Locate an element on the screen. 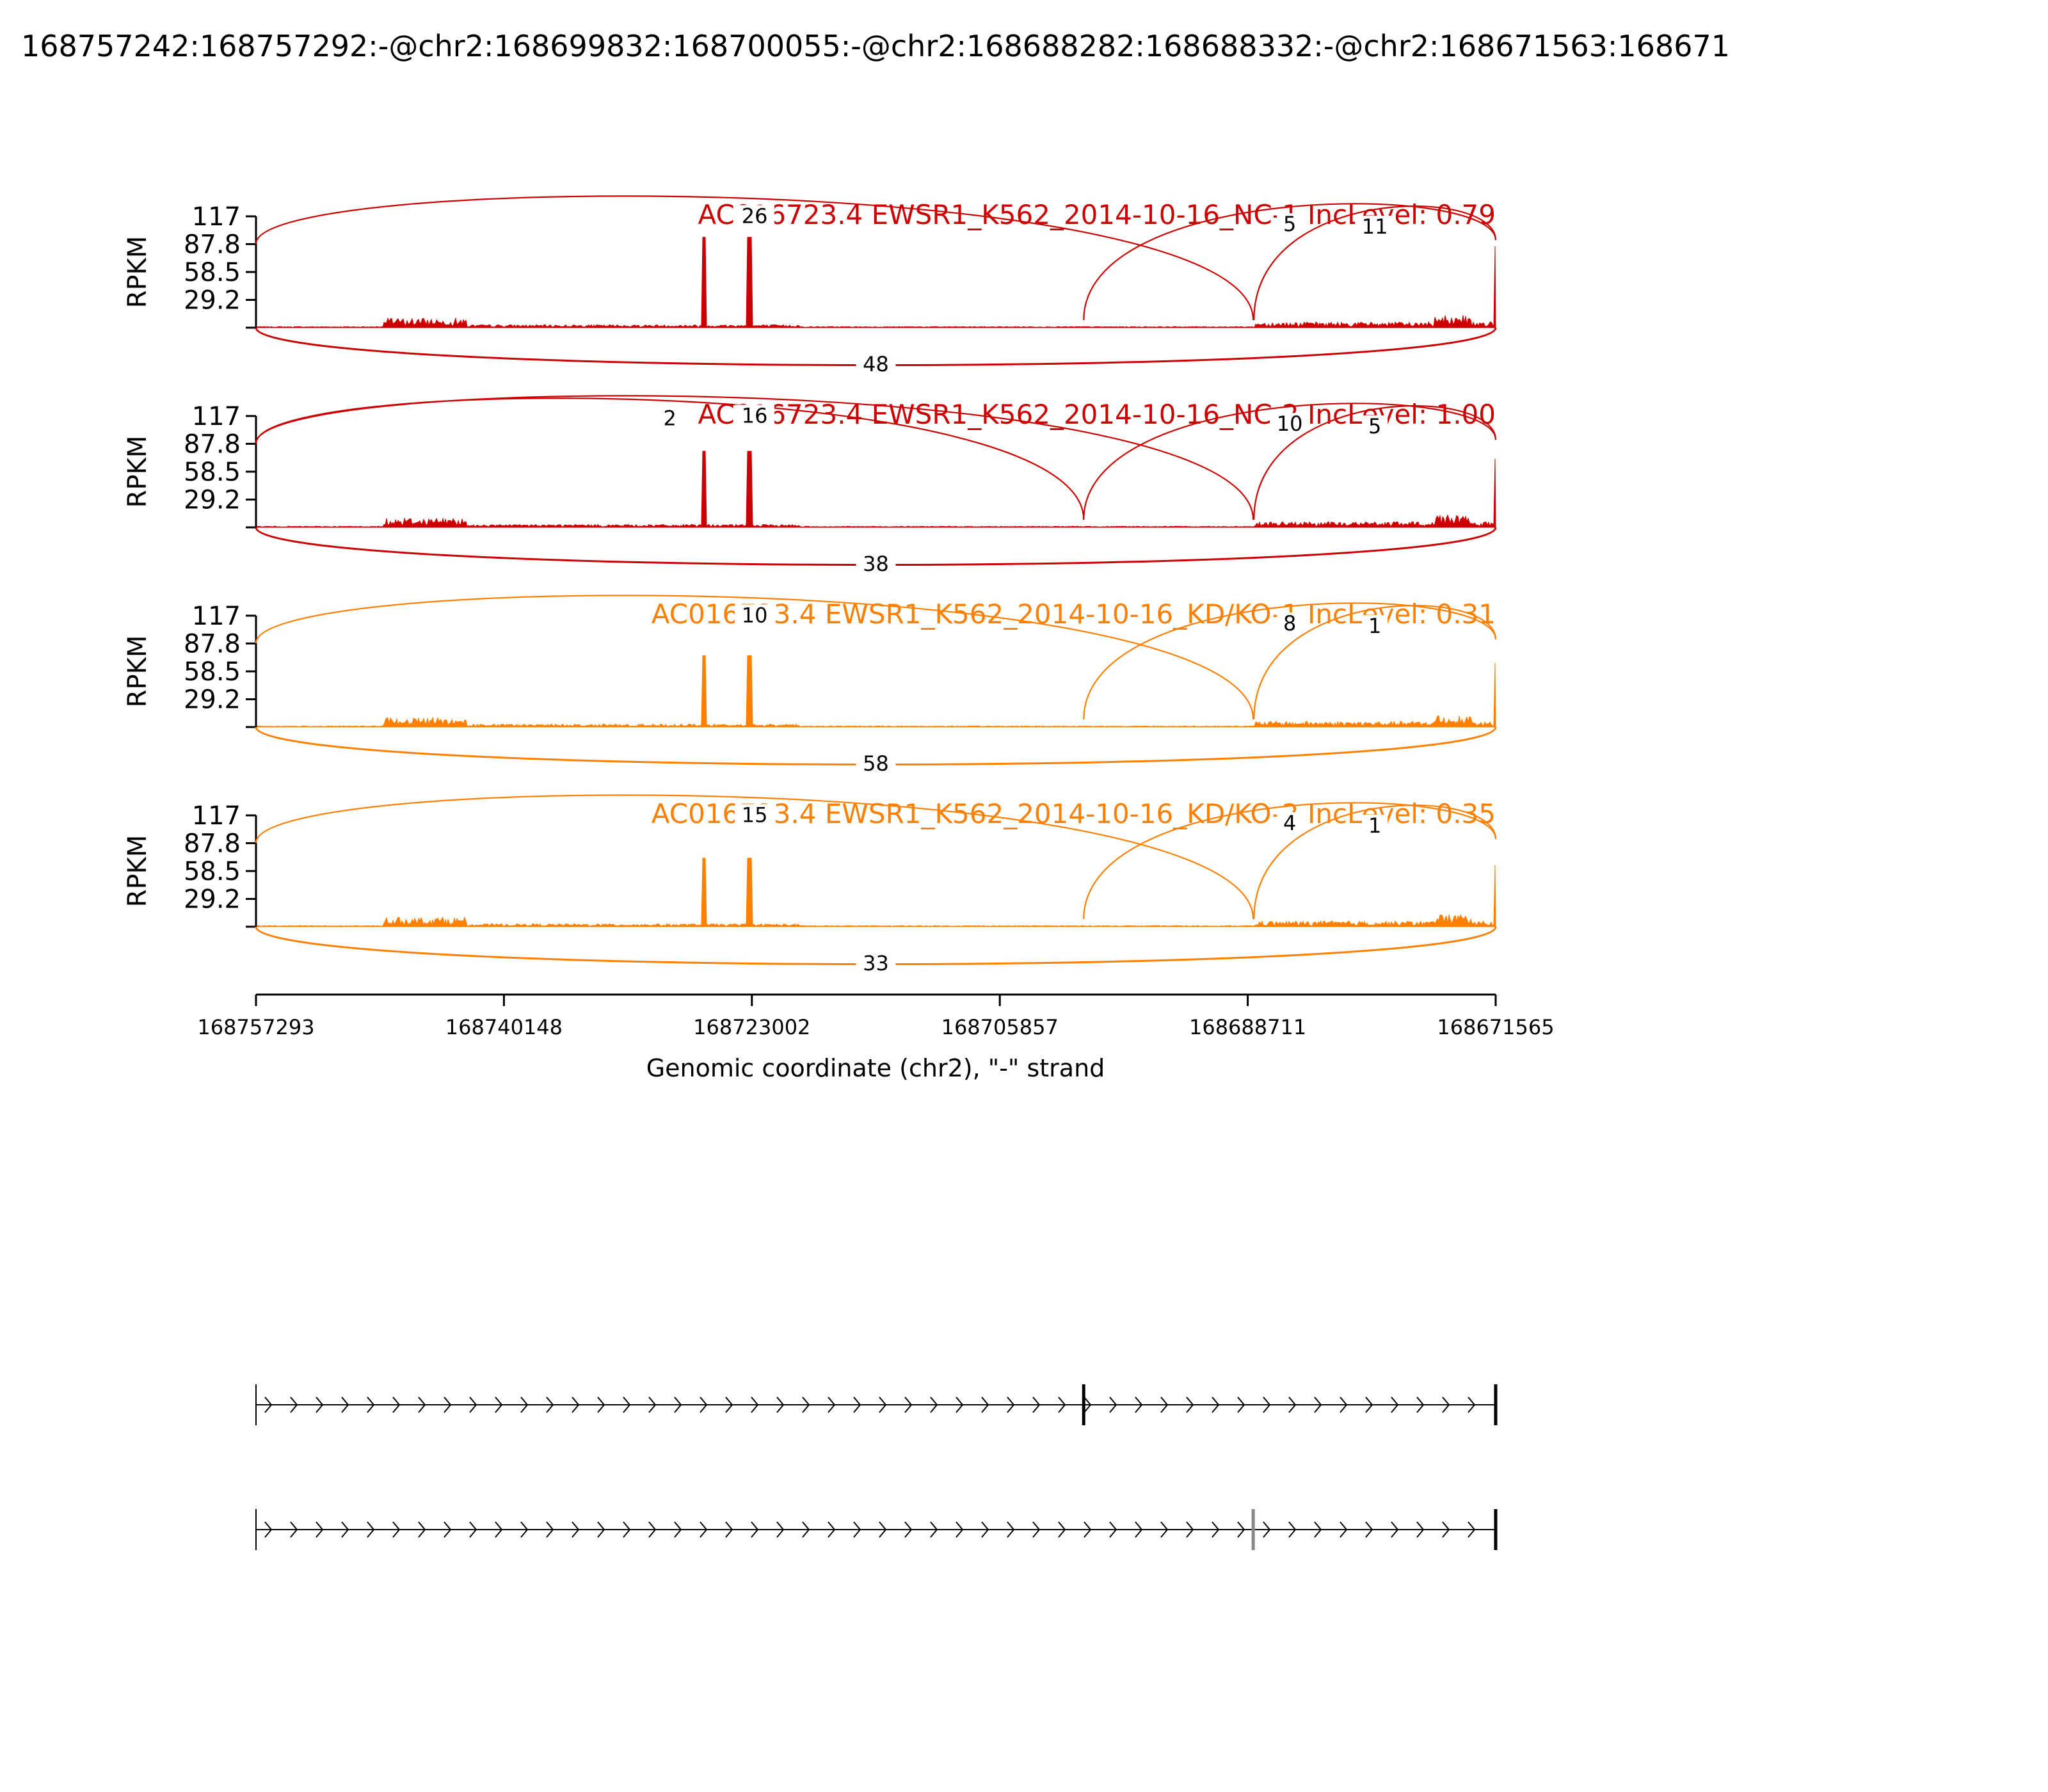  junction-label: 8 is located at coordinates (1289, 623).